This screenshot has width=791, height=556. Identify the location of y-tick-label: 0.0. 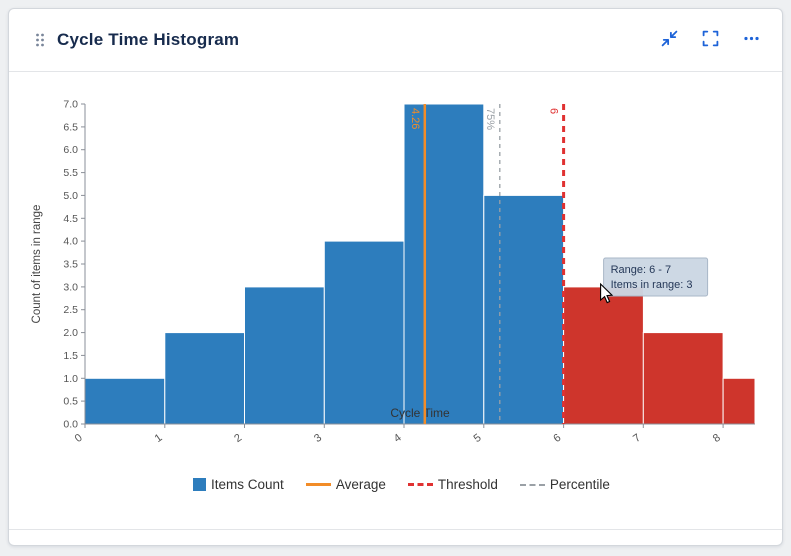
(70, 425).